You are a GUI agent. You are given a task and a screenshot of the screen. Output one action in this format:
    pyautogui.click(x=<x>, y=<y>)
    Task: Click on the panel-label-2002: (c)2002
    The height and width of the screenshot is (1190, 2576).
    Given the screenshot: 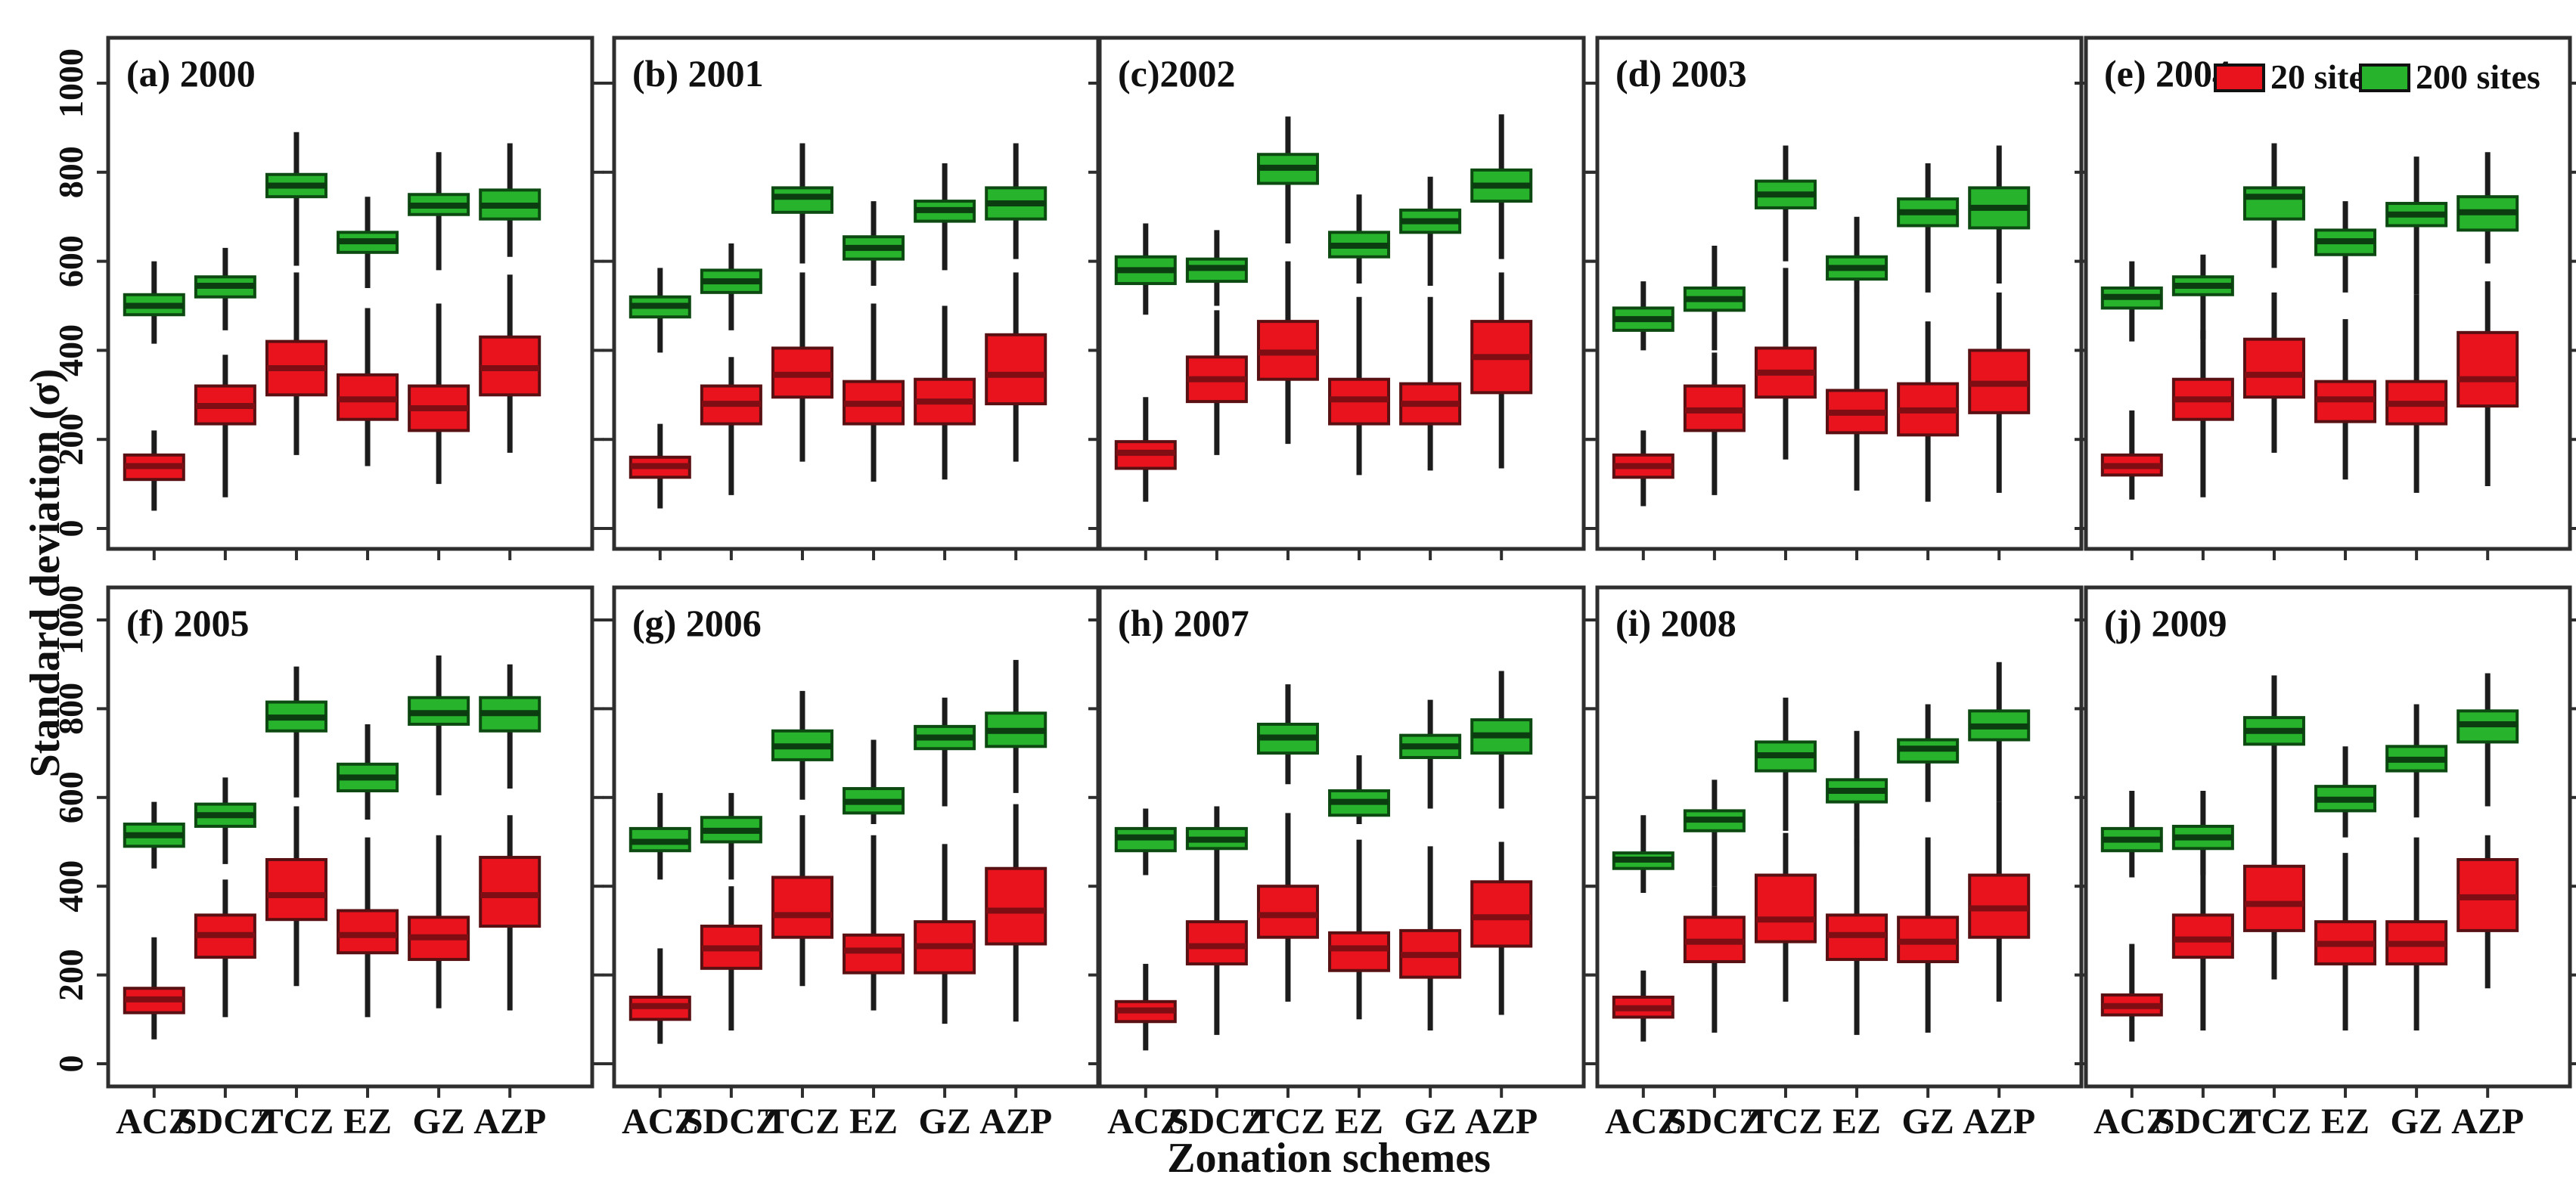 What is the action you would take?
    pyautogui.click(x=1177, y=73)
    